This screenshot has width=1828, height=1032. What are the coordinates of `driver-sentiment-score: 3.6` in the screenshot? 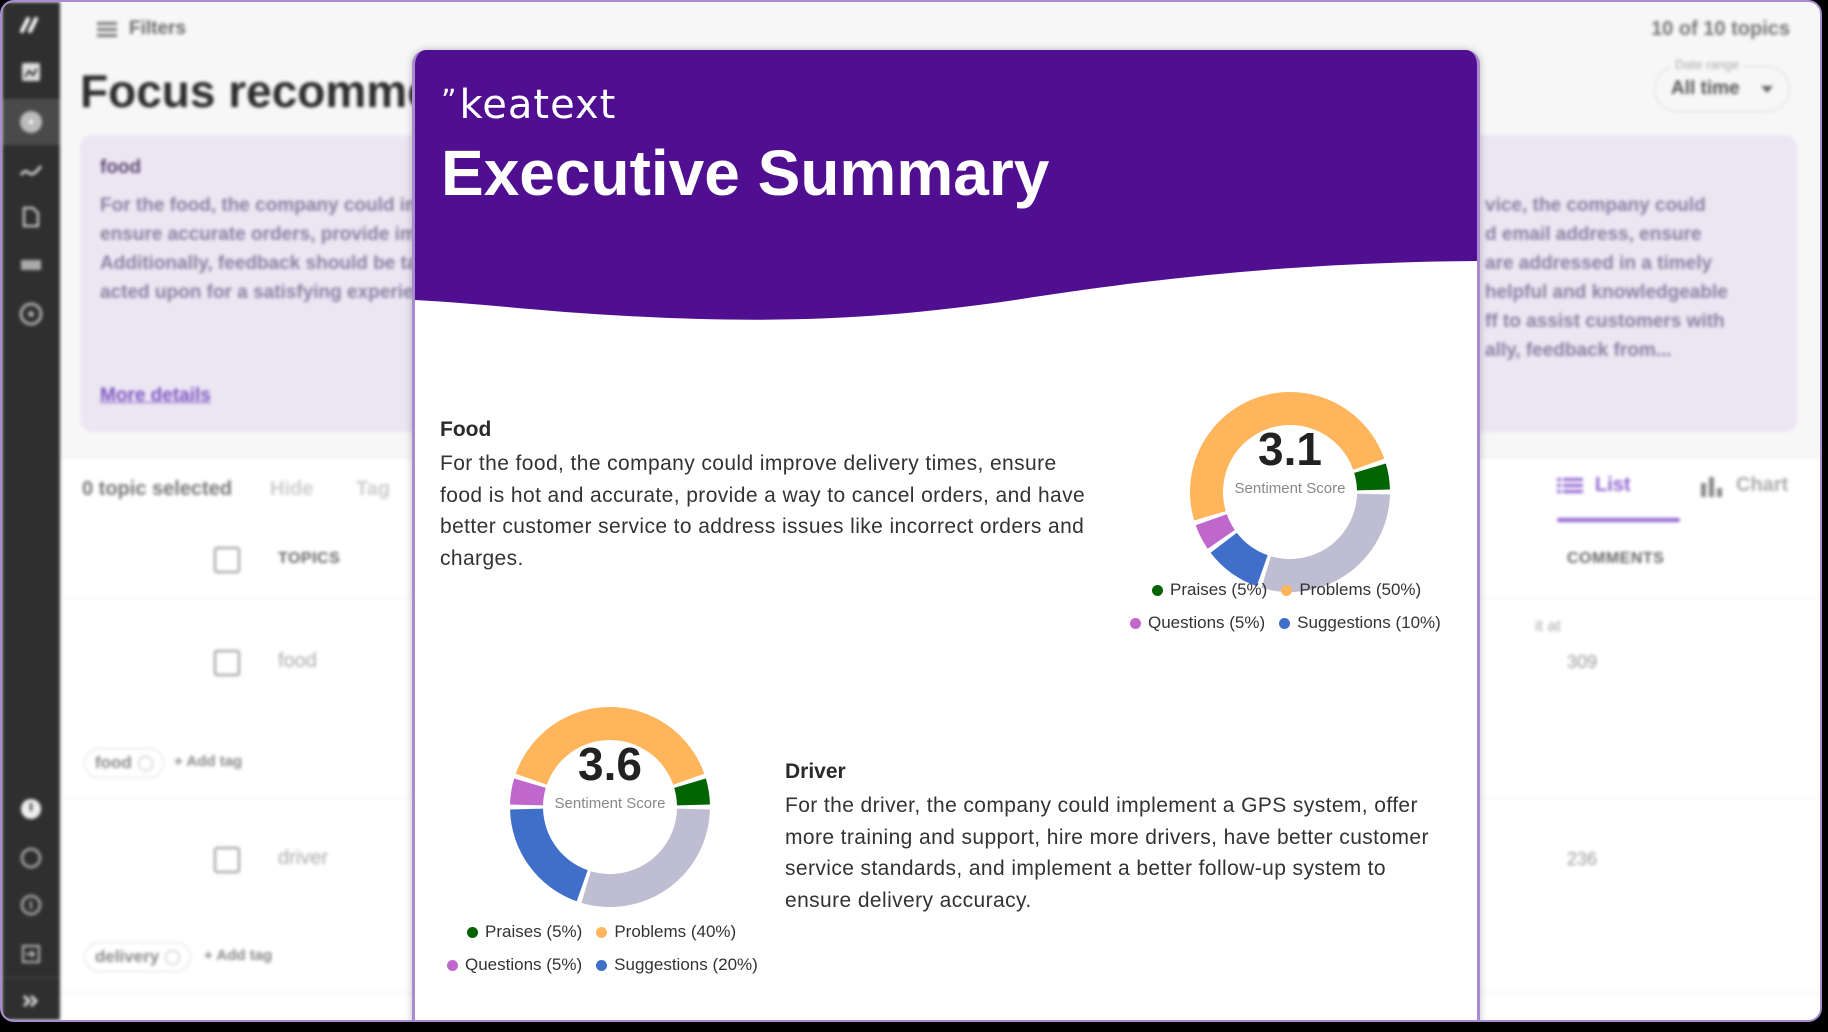 It's located at (610, 764).